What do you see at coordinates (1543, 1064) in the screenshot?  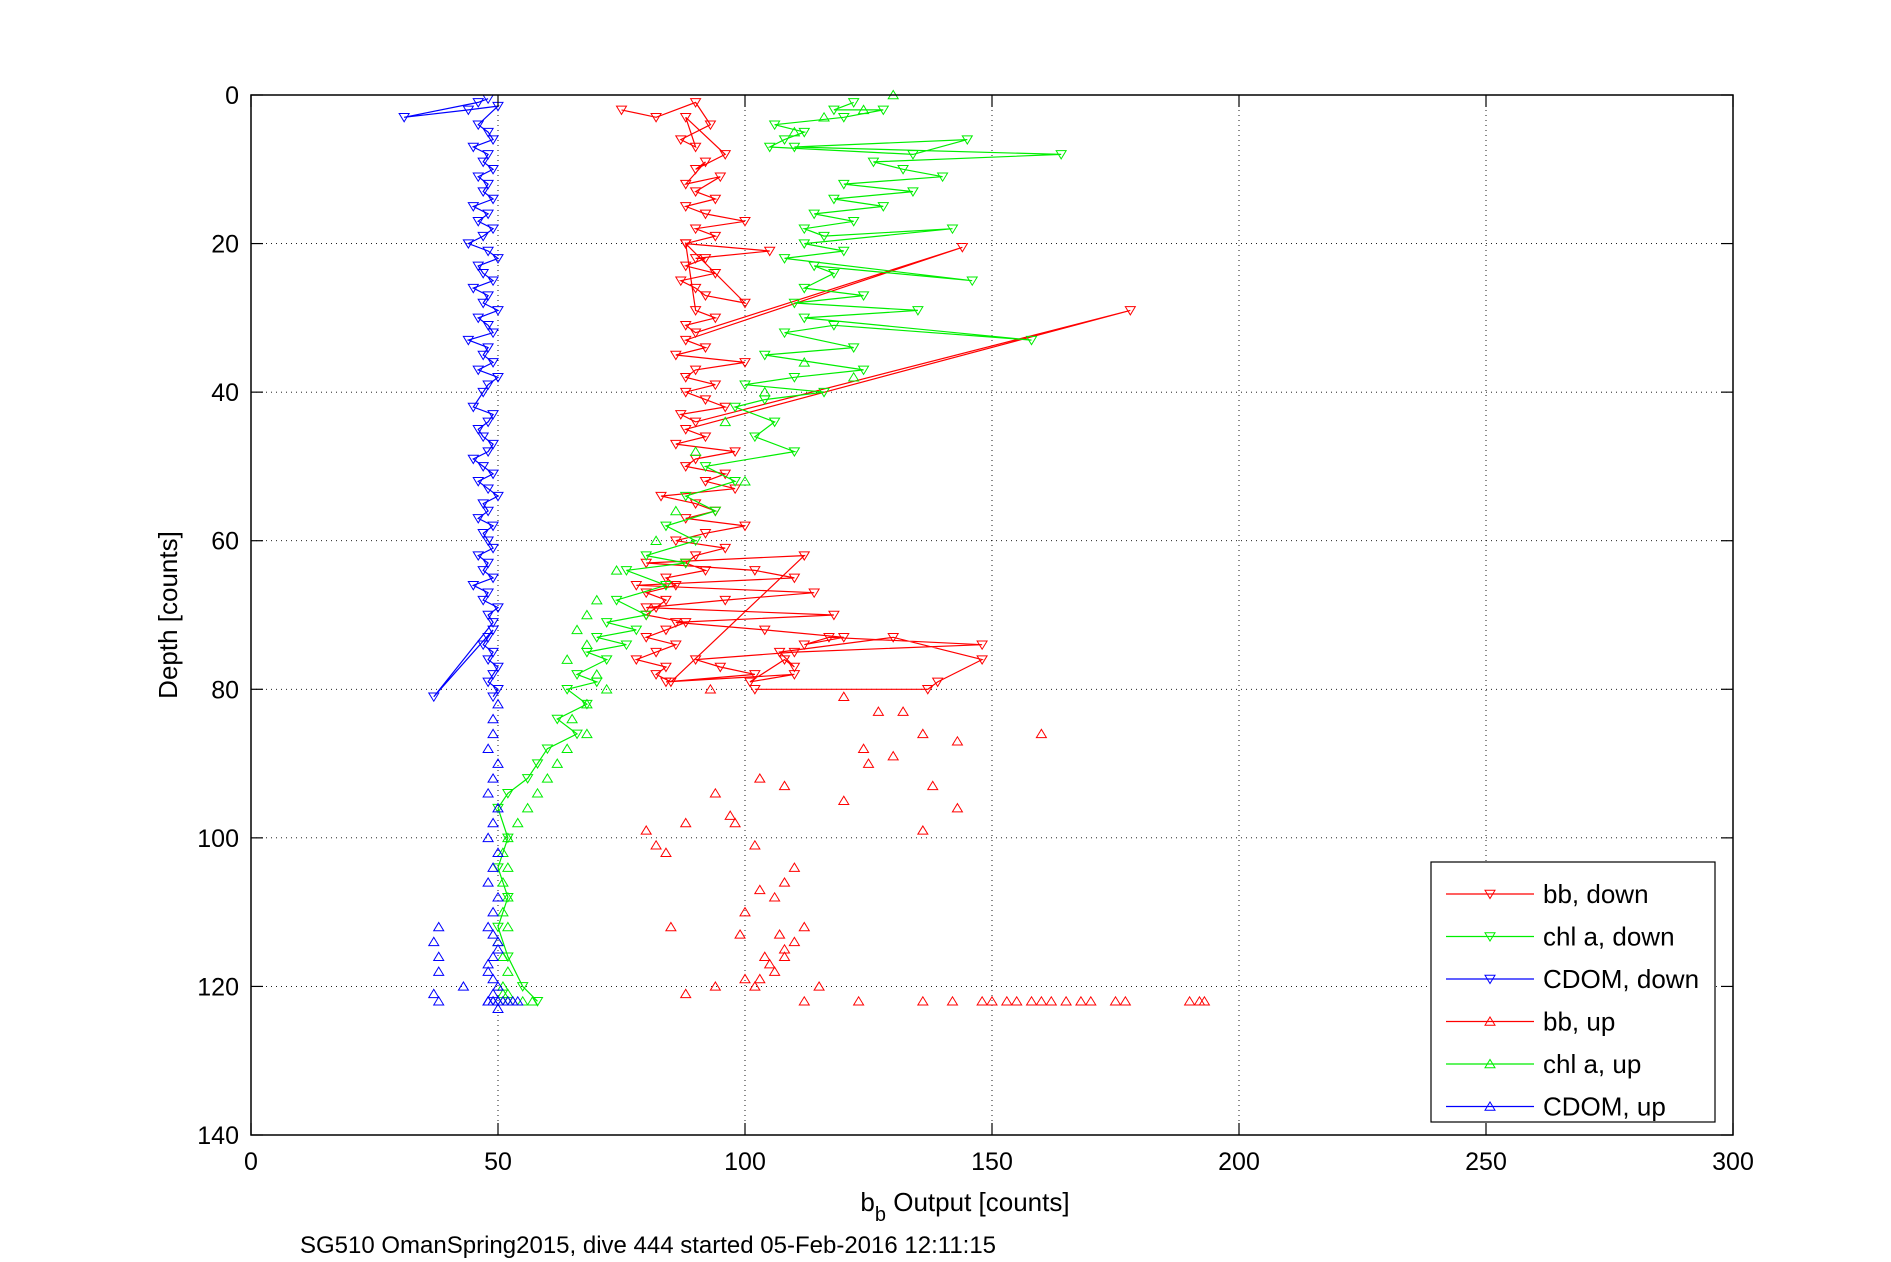 I see `legend-entry: chl a, up` at bounding box center [1543, 1064].